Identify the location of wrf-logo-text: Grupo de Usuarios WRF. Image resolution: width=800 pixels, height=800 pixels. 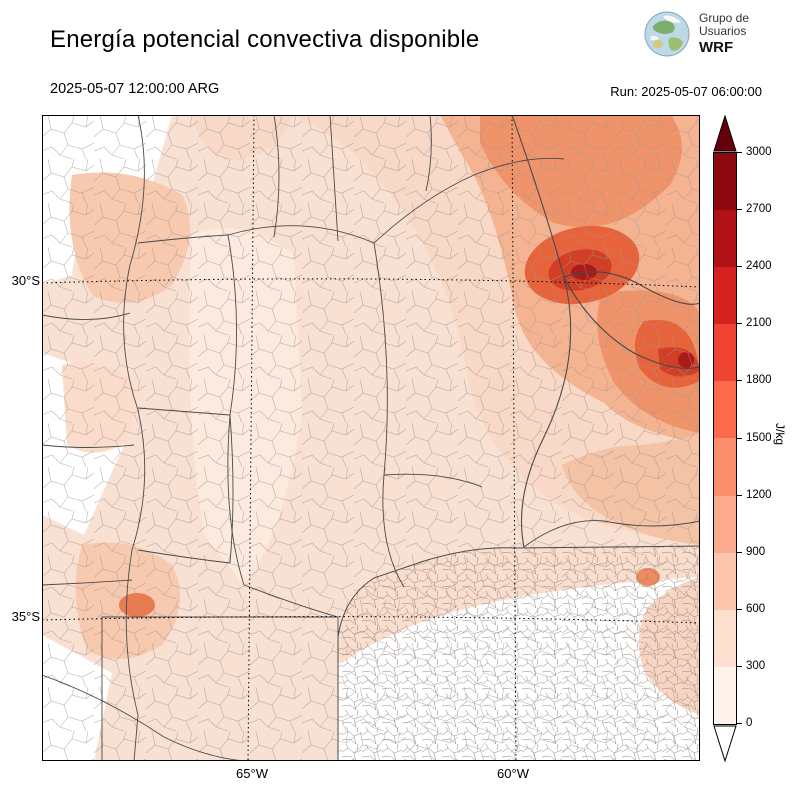
(724, 33).